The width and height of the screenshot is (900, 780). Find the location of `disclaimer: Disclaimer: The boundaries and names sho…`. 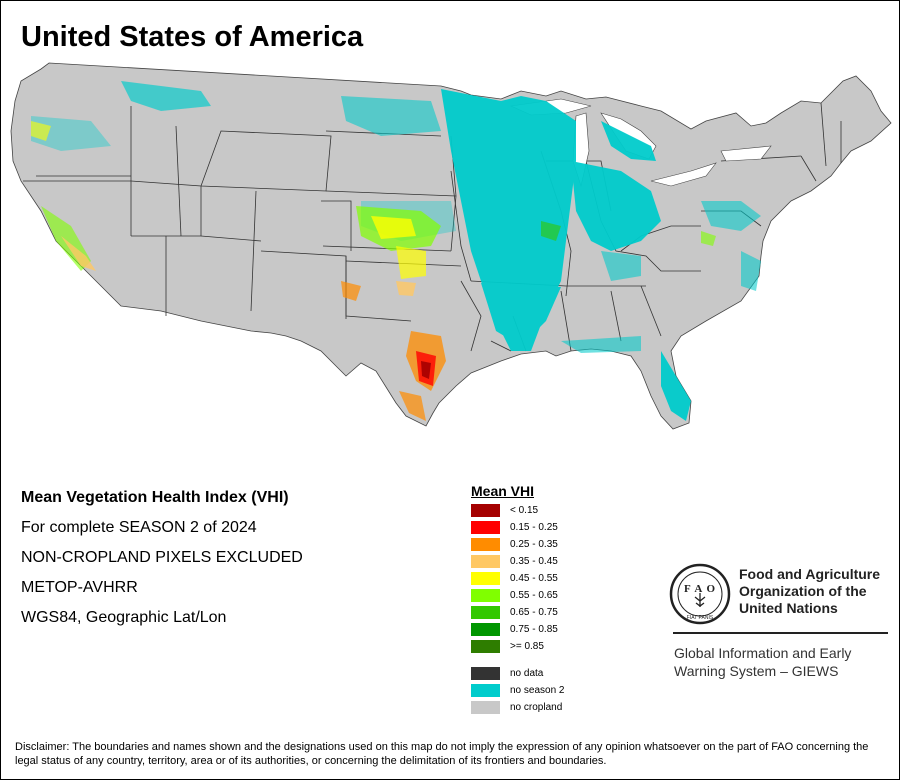

disclaimer: Disclaimer: The boundaries and names sho… is located at coordinates (442, 754).